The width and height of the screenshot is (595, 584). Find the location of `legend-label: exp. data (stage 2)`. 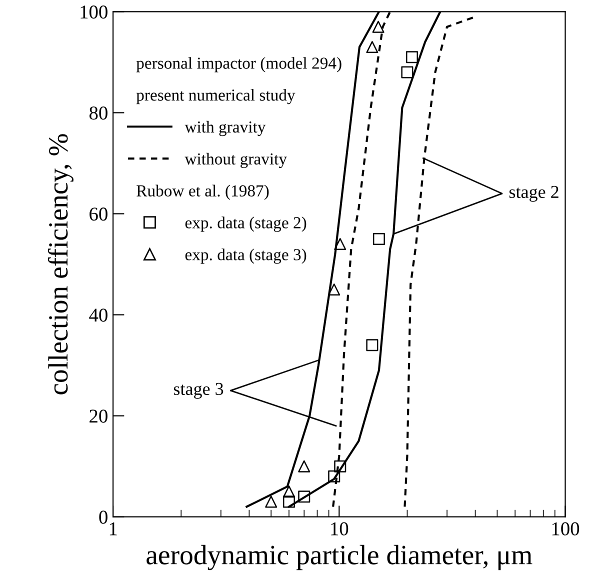

legend-label: exp. data (stage 2) is located at coordinates (245, 224).